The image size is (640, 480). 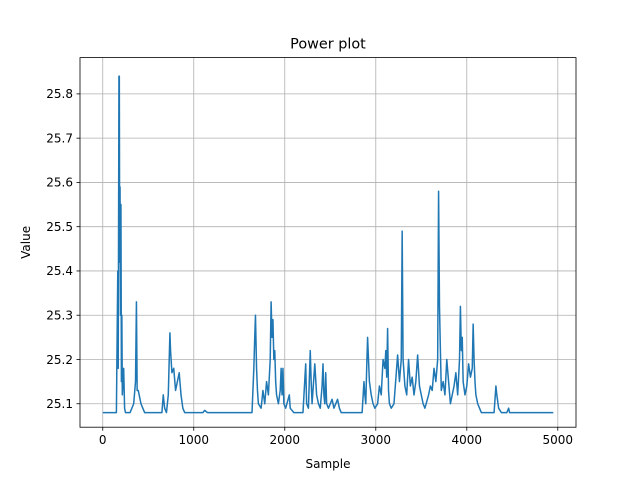 I want to click on x-tick-label: 5000, so click(x=558, y=440).